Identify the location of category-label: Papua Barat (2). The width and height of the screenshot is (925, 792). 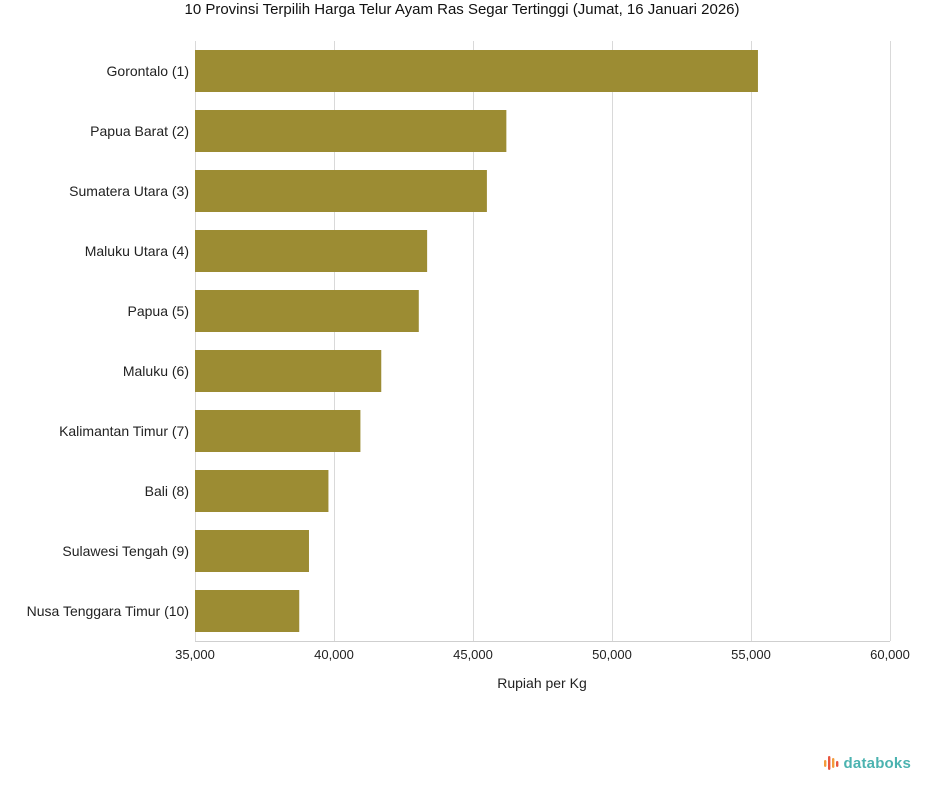
(139, 131).